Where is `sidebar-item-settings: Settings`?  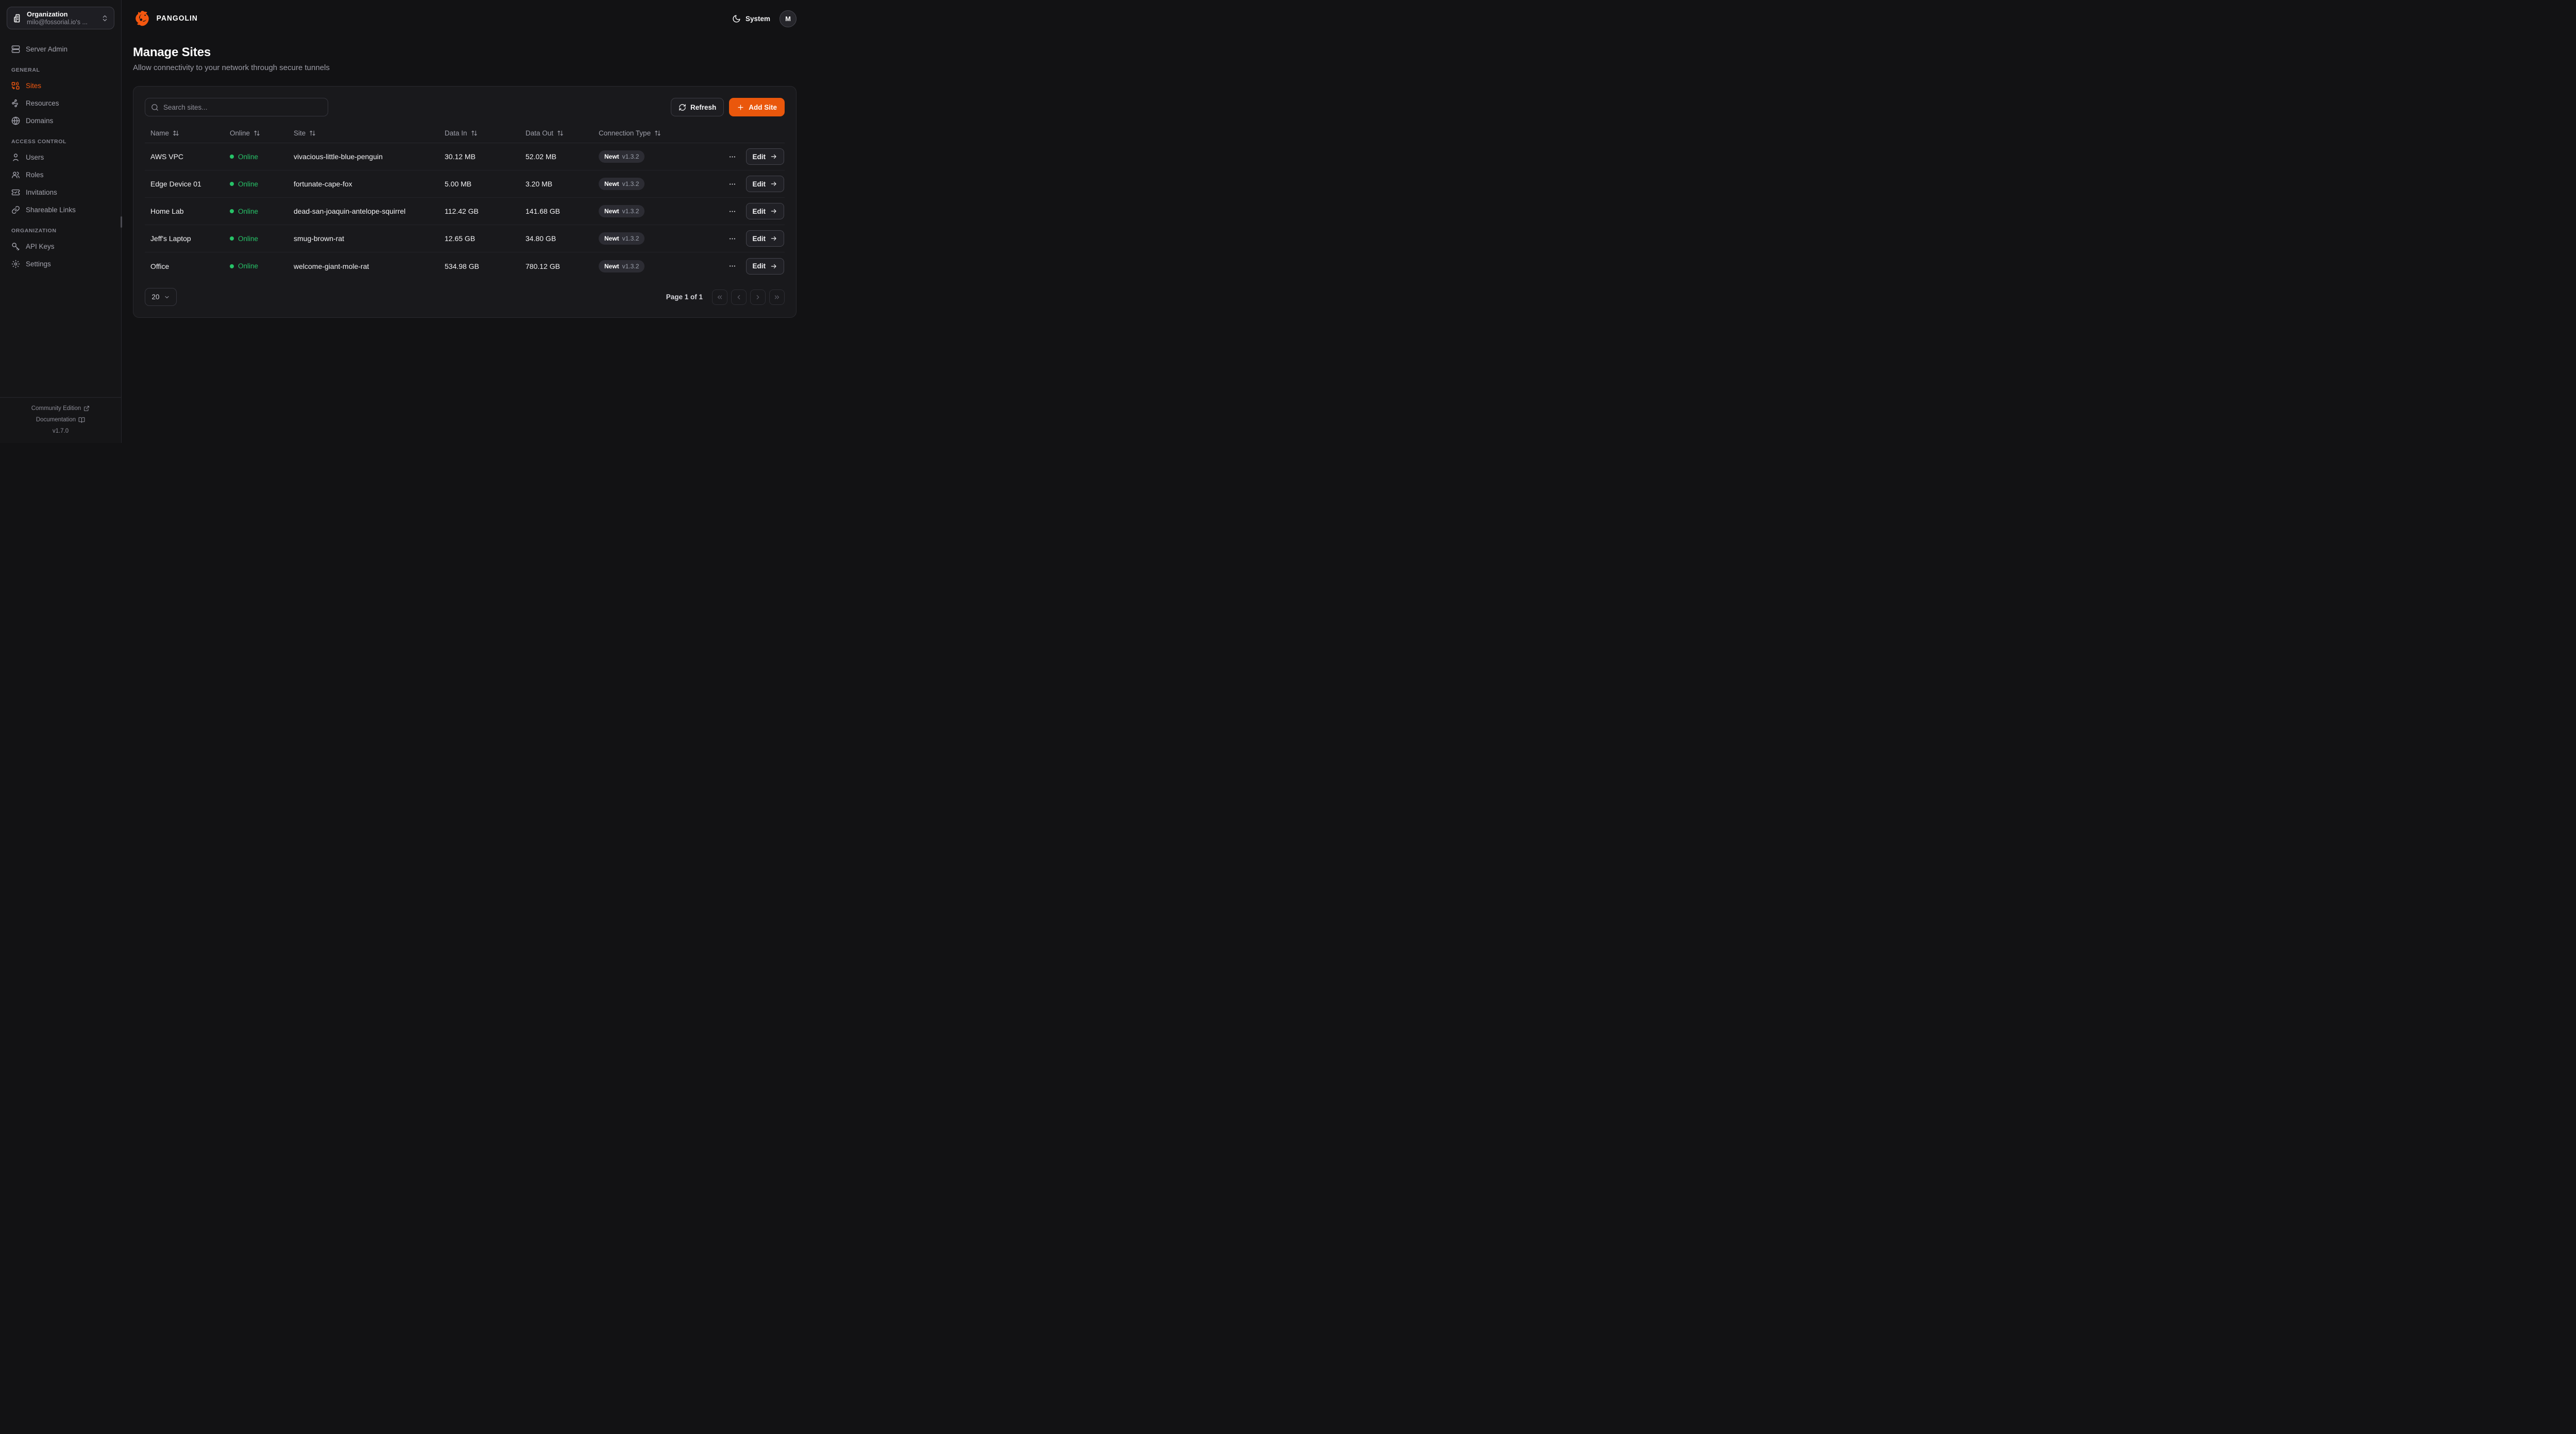 sidebar-item-settings: Settings is located at coordinates (60, 263).